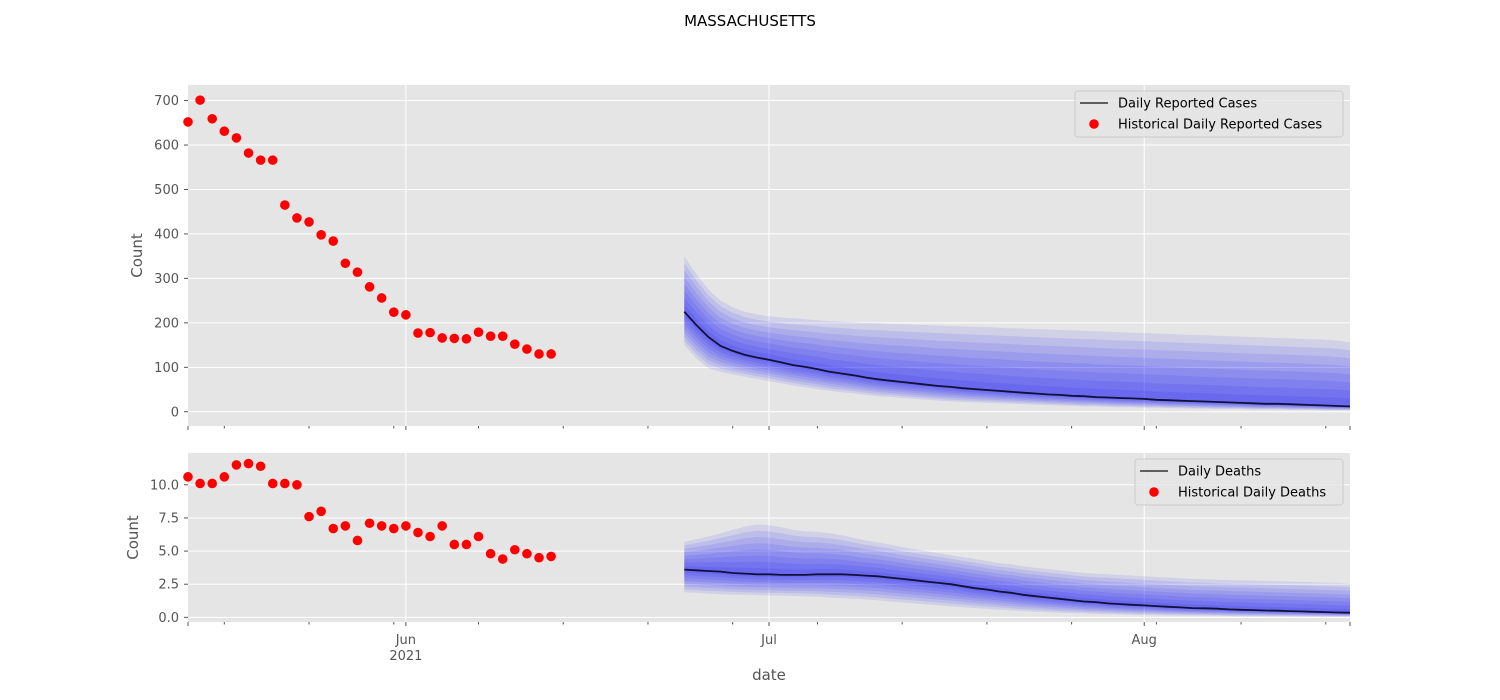 The width and height of the screenshot is (1500, 700). Describe the element at coordinates (405, 640) in the screenshot. I see `x-tick-label: Jun` at that location.